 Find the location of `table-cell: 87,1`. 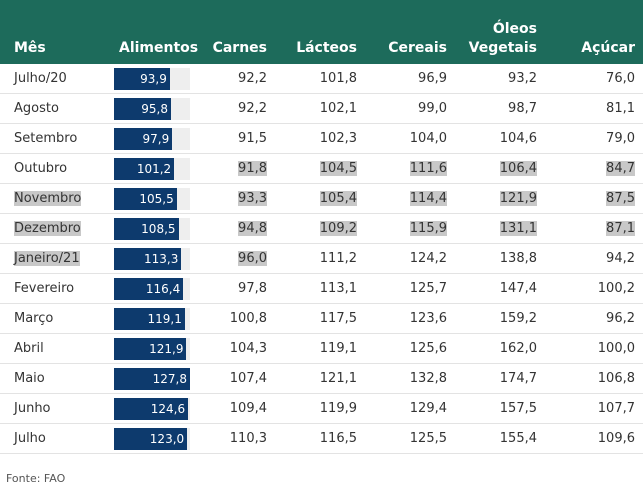

table-cell: 87,1 is located at coordinates (594, 228).